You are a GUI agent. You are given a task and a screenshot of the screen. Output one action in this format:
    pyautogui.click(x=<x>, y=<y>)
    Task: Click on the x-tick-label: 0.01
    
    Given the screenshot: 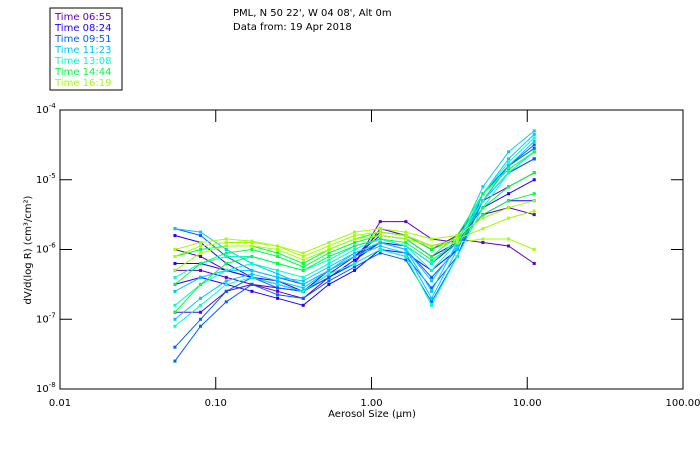 What is the action you would take?
    pyautogui.click(x=60, y=403)
    